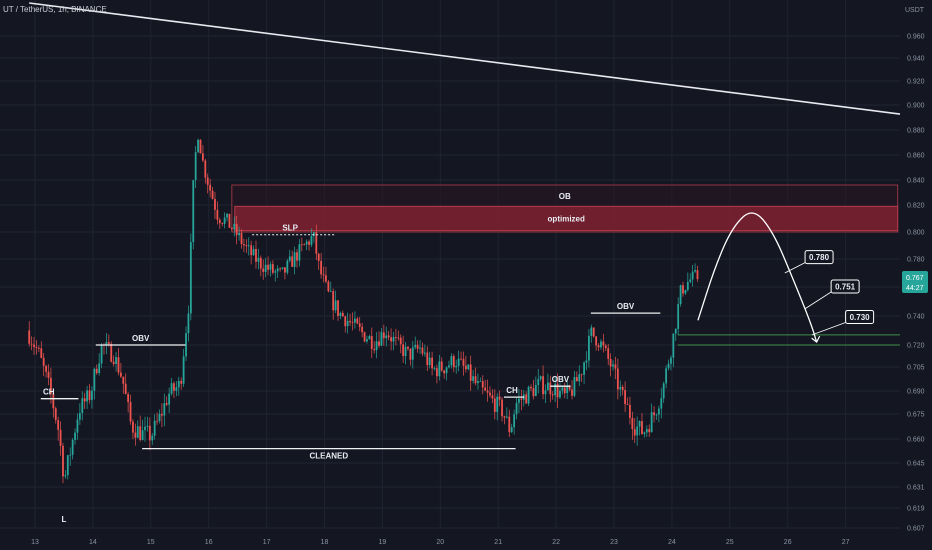 This screenshot has height=550, width=932. I want to click on price-tick-label: 0.619, so click(916, 509).